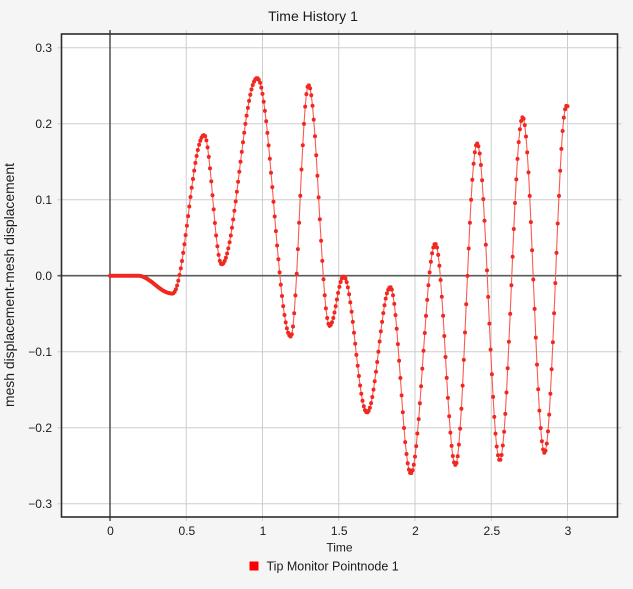 The width and height of the screenshot is (633, 589). What do you see at coordinates (339, 548) in the screenshot?
I see `svg-text: Time` at bounding box center [339, 548].